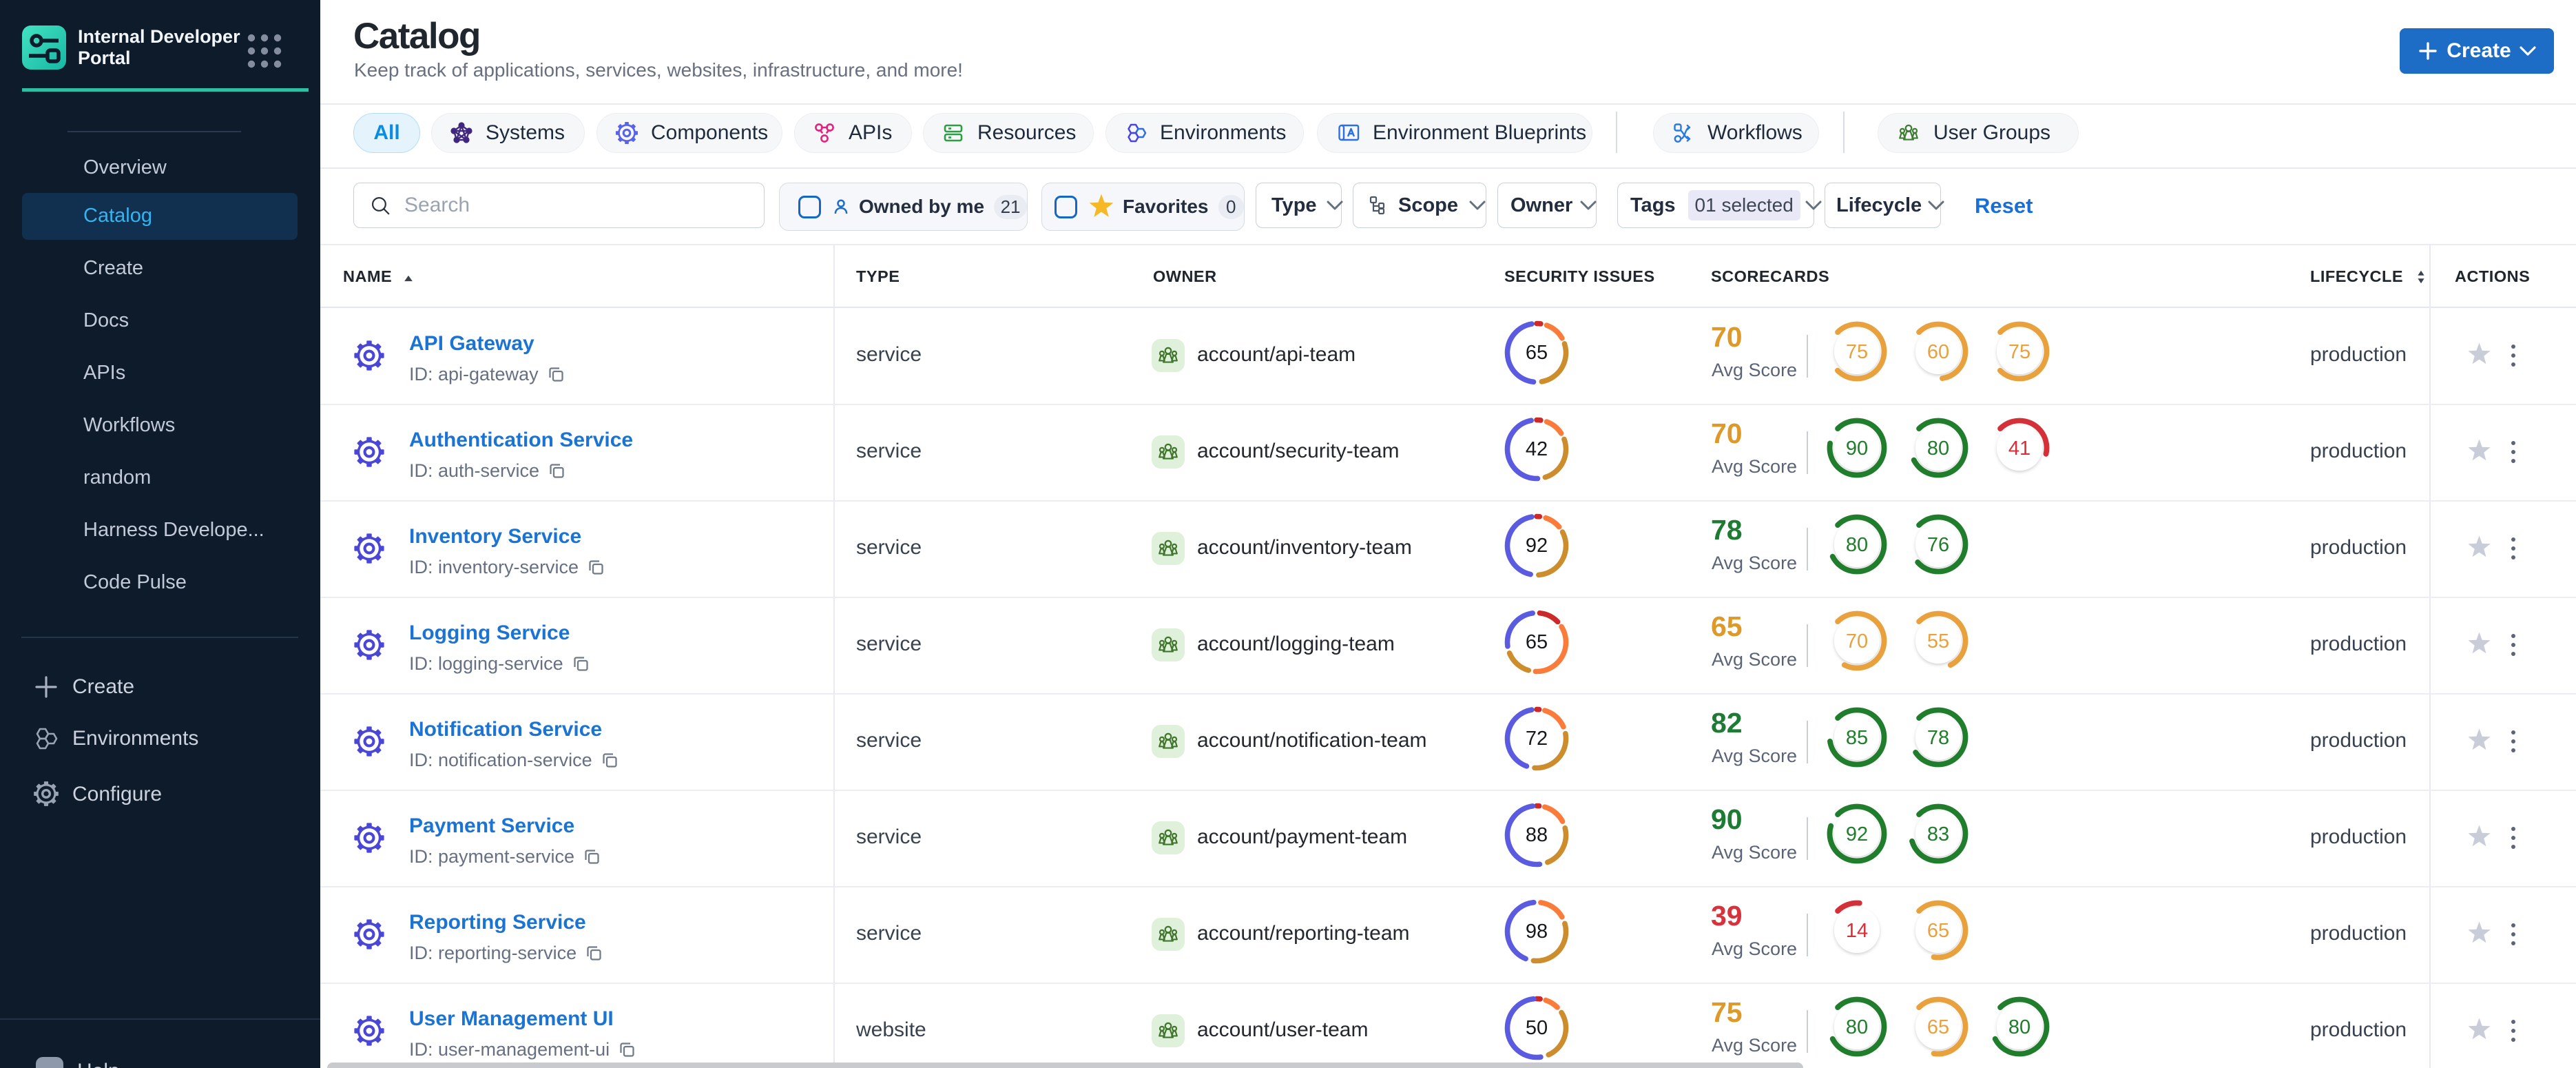  I want to click on svg-text: 41, so click(2019, 449).